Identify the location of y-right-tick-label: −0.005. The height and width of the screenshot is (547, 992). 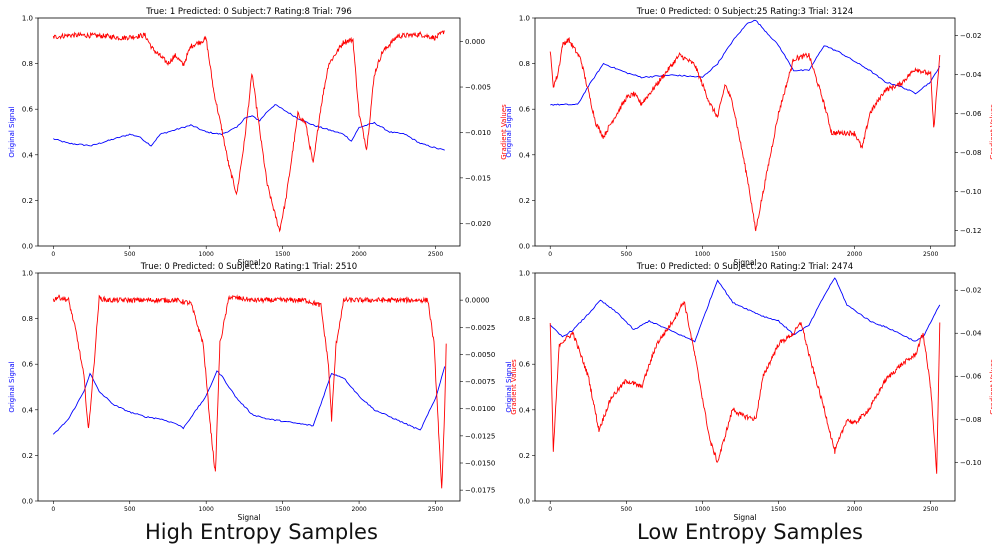
(478, 88).